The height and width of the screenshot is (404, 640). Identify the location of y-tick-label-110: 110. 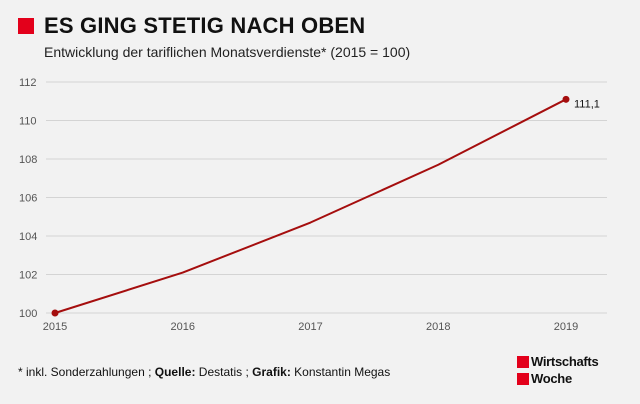
(28, 122).